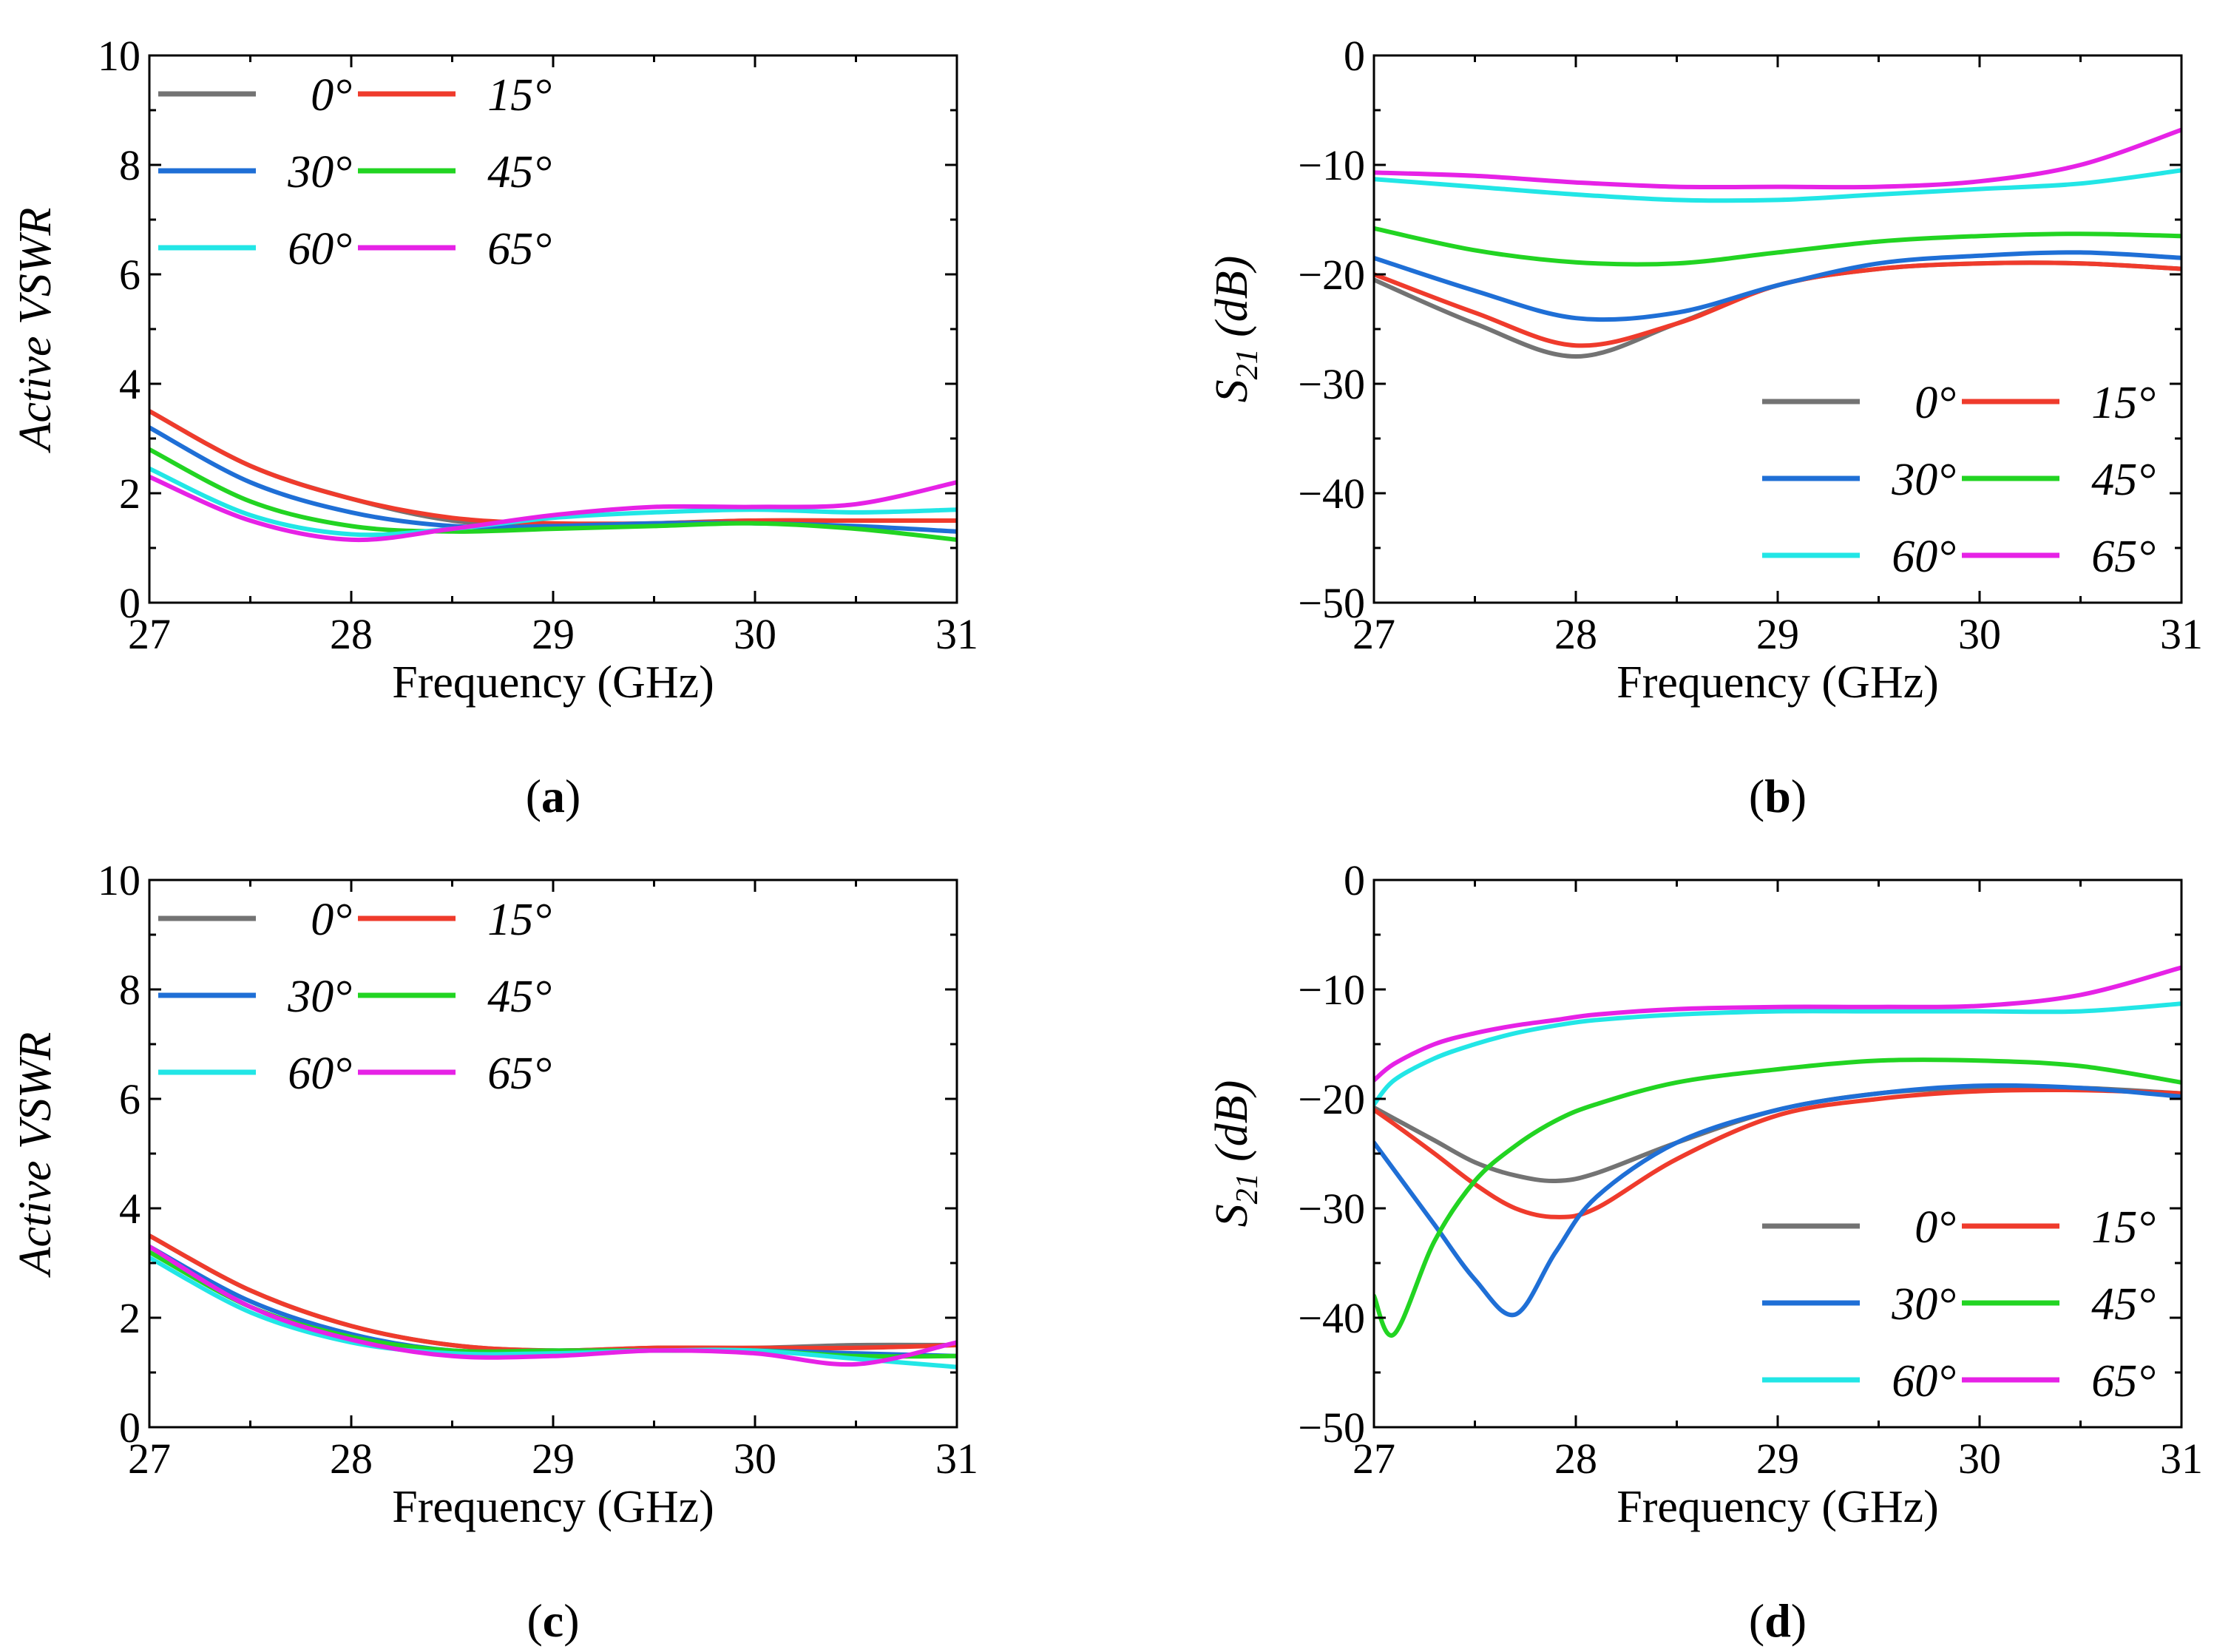  Describe the element at coordinates (130, 990) in the screenshot. I see `y-tick-label: 8` at that location.